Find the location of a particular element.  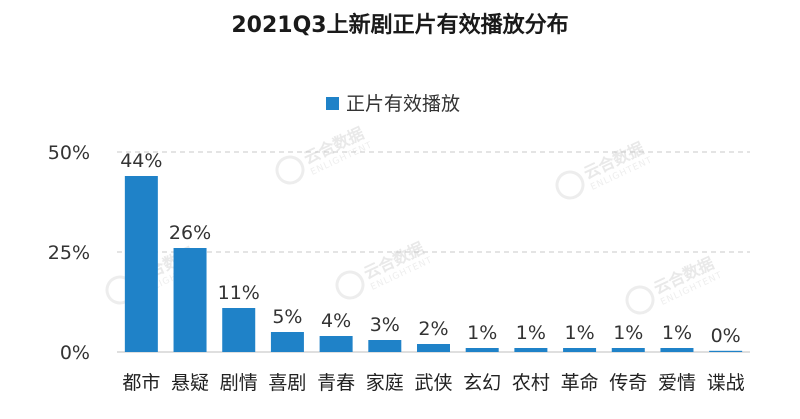

x-axis-categories: 都市 悬疑 剧情 喜剧 青春 家庭 武侠 玄幻 农村 革命 传奇 爱情 谍战 is located at coordinates (433, 383).